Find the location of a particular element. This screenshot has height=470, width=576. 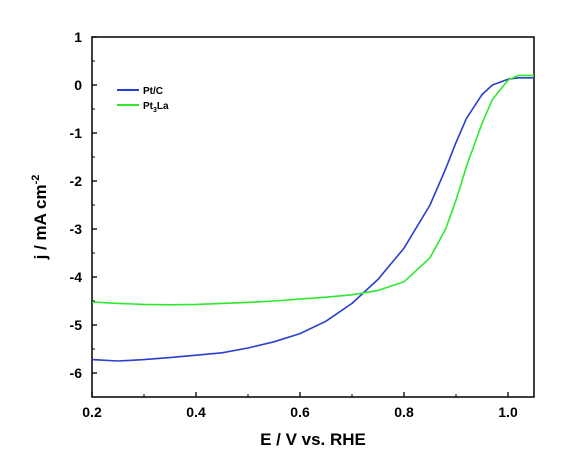

y-tick-label: -3 is located at coordinates (76, 229).